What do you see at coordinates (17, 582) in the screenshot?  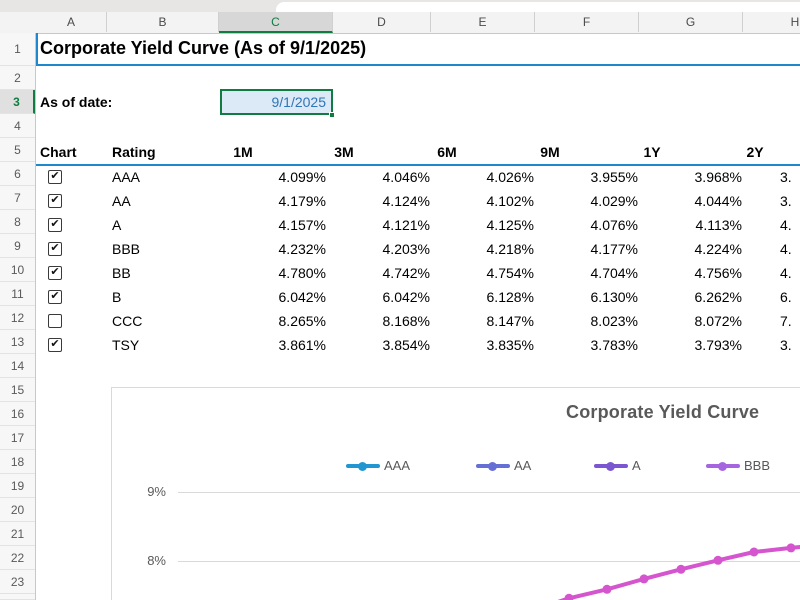 I see `row-header-23: 23` at bounding box center [17, 582].